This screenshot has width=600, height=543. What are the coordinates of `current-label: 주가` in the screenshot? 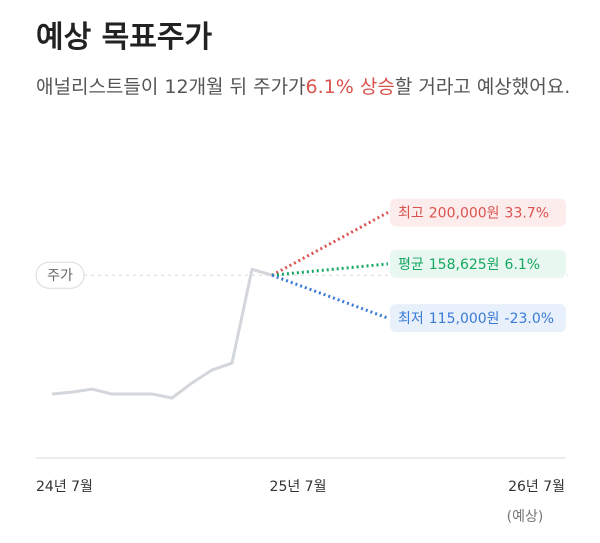 It's located at (60, 276).